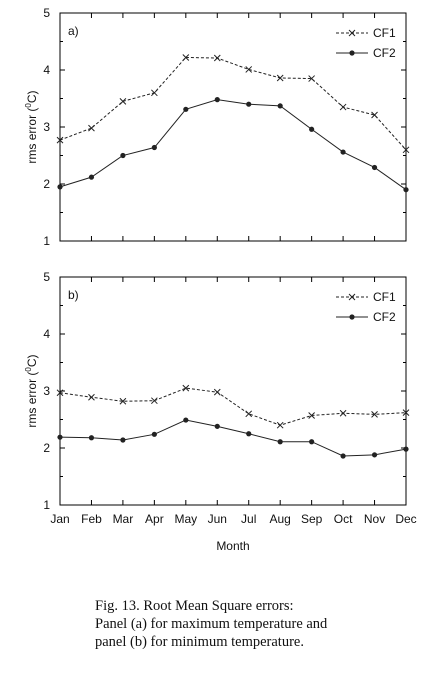 The image size is (431, 700). Describe the element at coordinates (73, 295) in the screenshot. I see `panel-label: b)` at that location.